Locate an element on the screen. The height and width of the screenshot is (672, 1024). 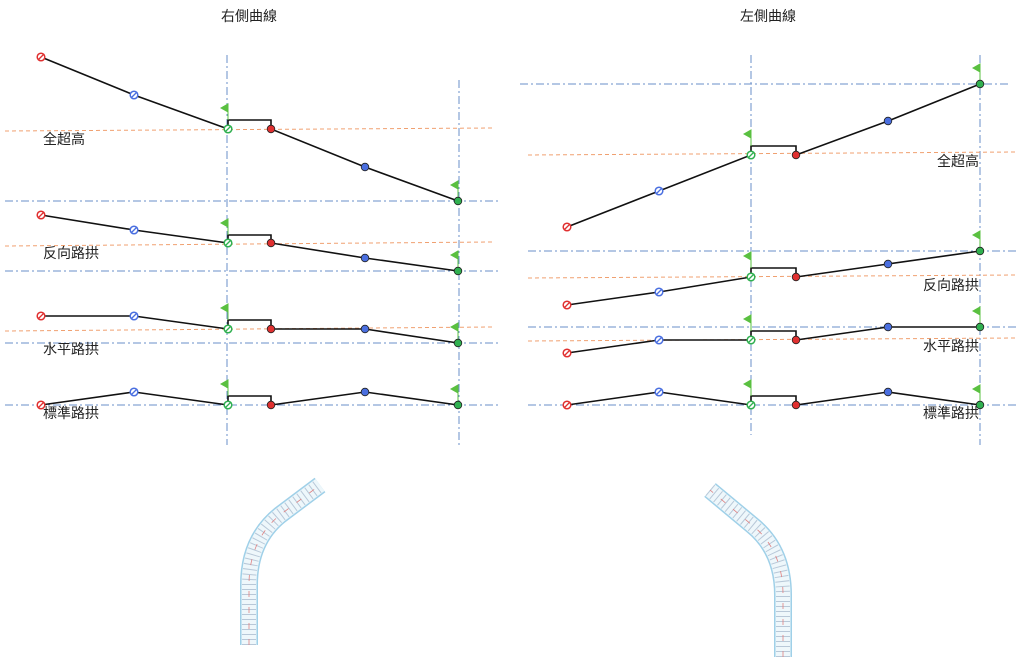
panel-title: 左側曲線 is located at coordinates (768, 17).